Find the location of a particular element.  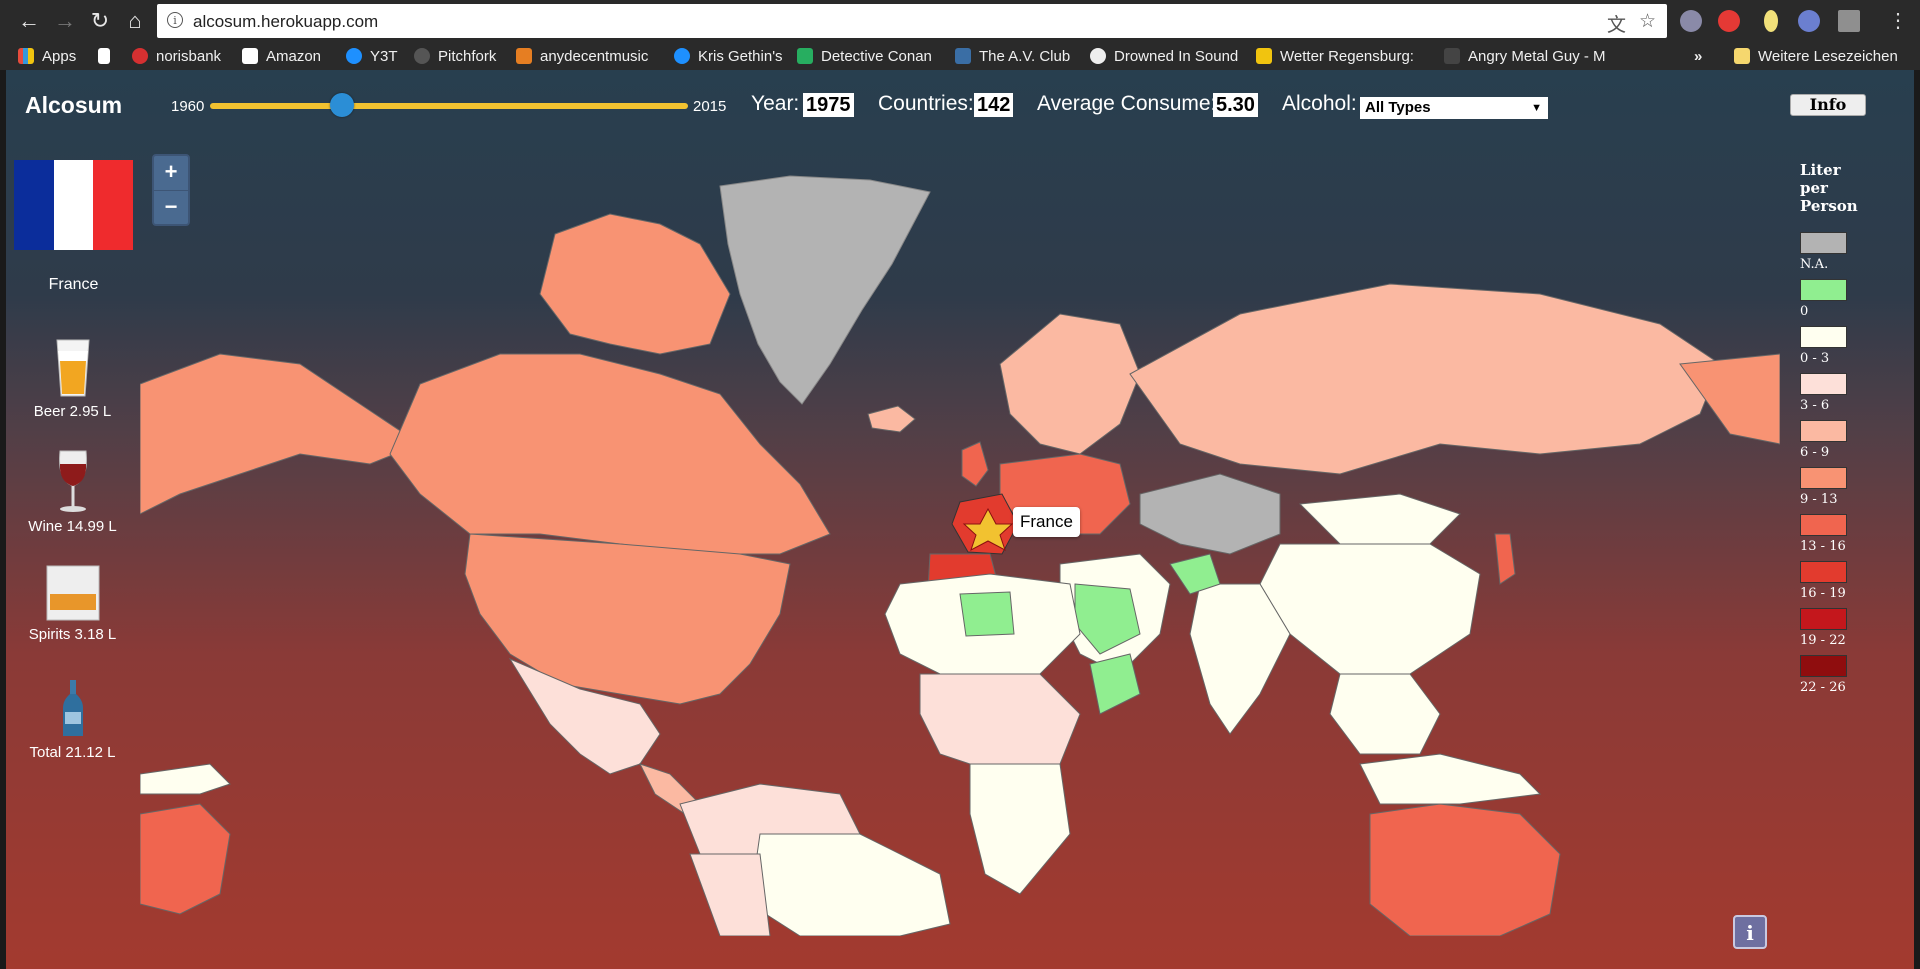

block-extension-icon is located at coordinates (1809, 21).